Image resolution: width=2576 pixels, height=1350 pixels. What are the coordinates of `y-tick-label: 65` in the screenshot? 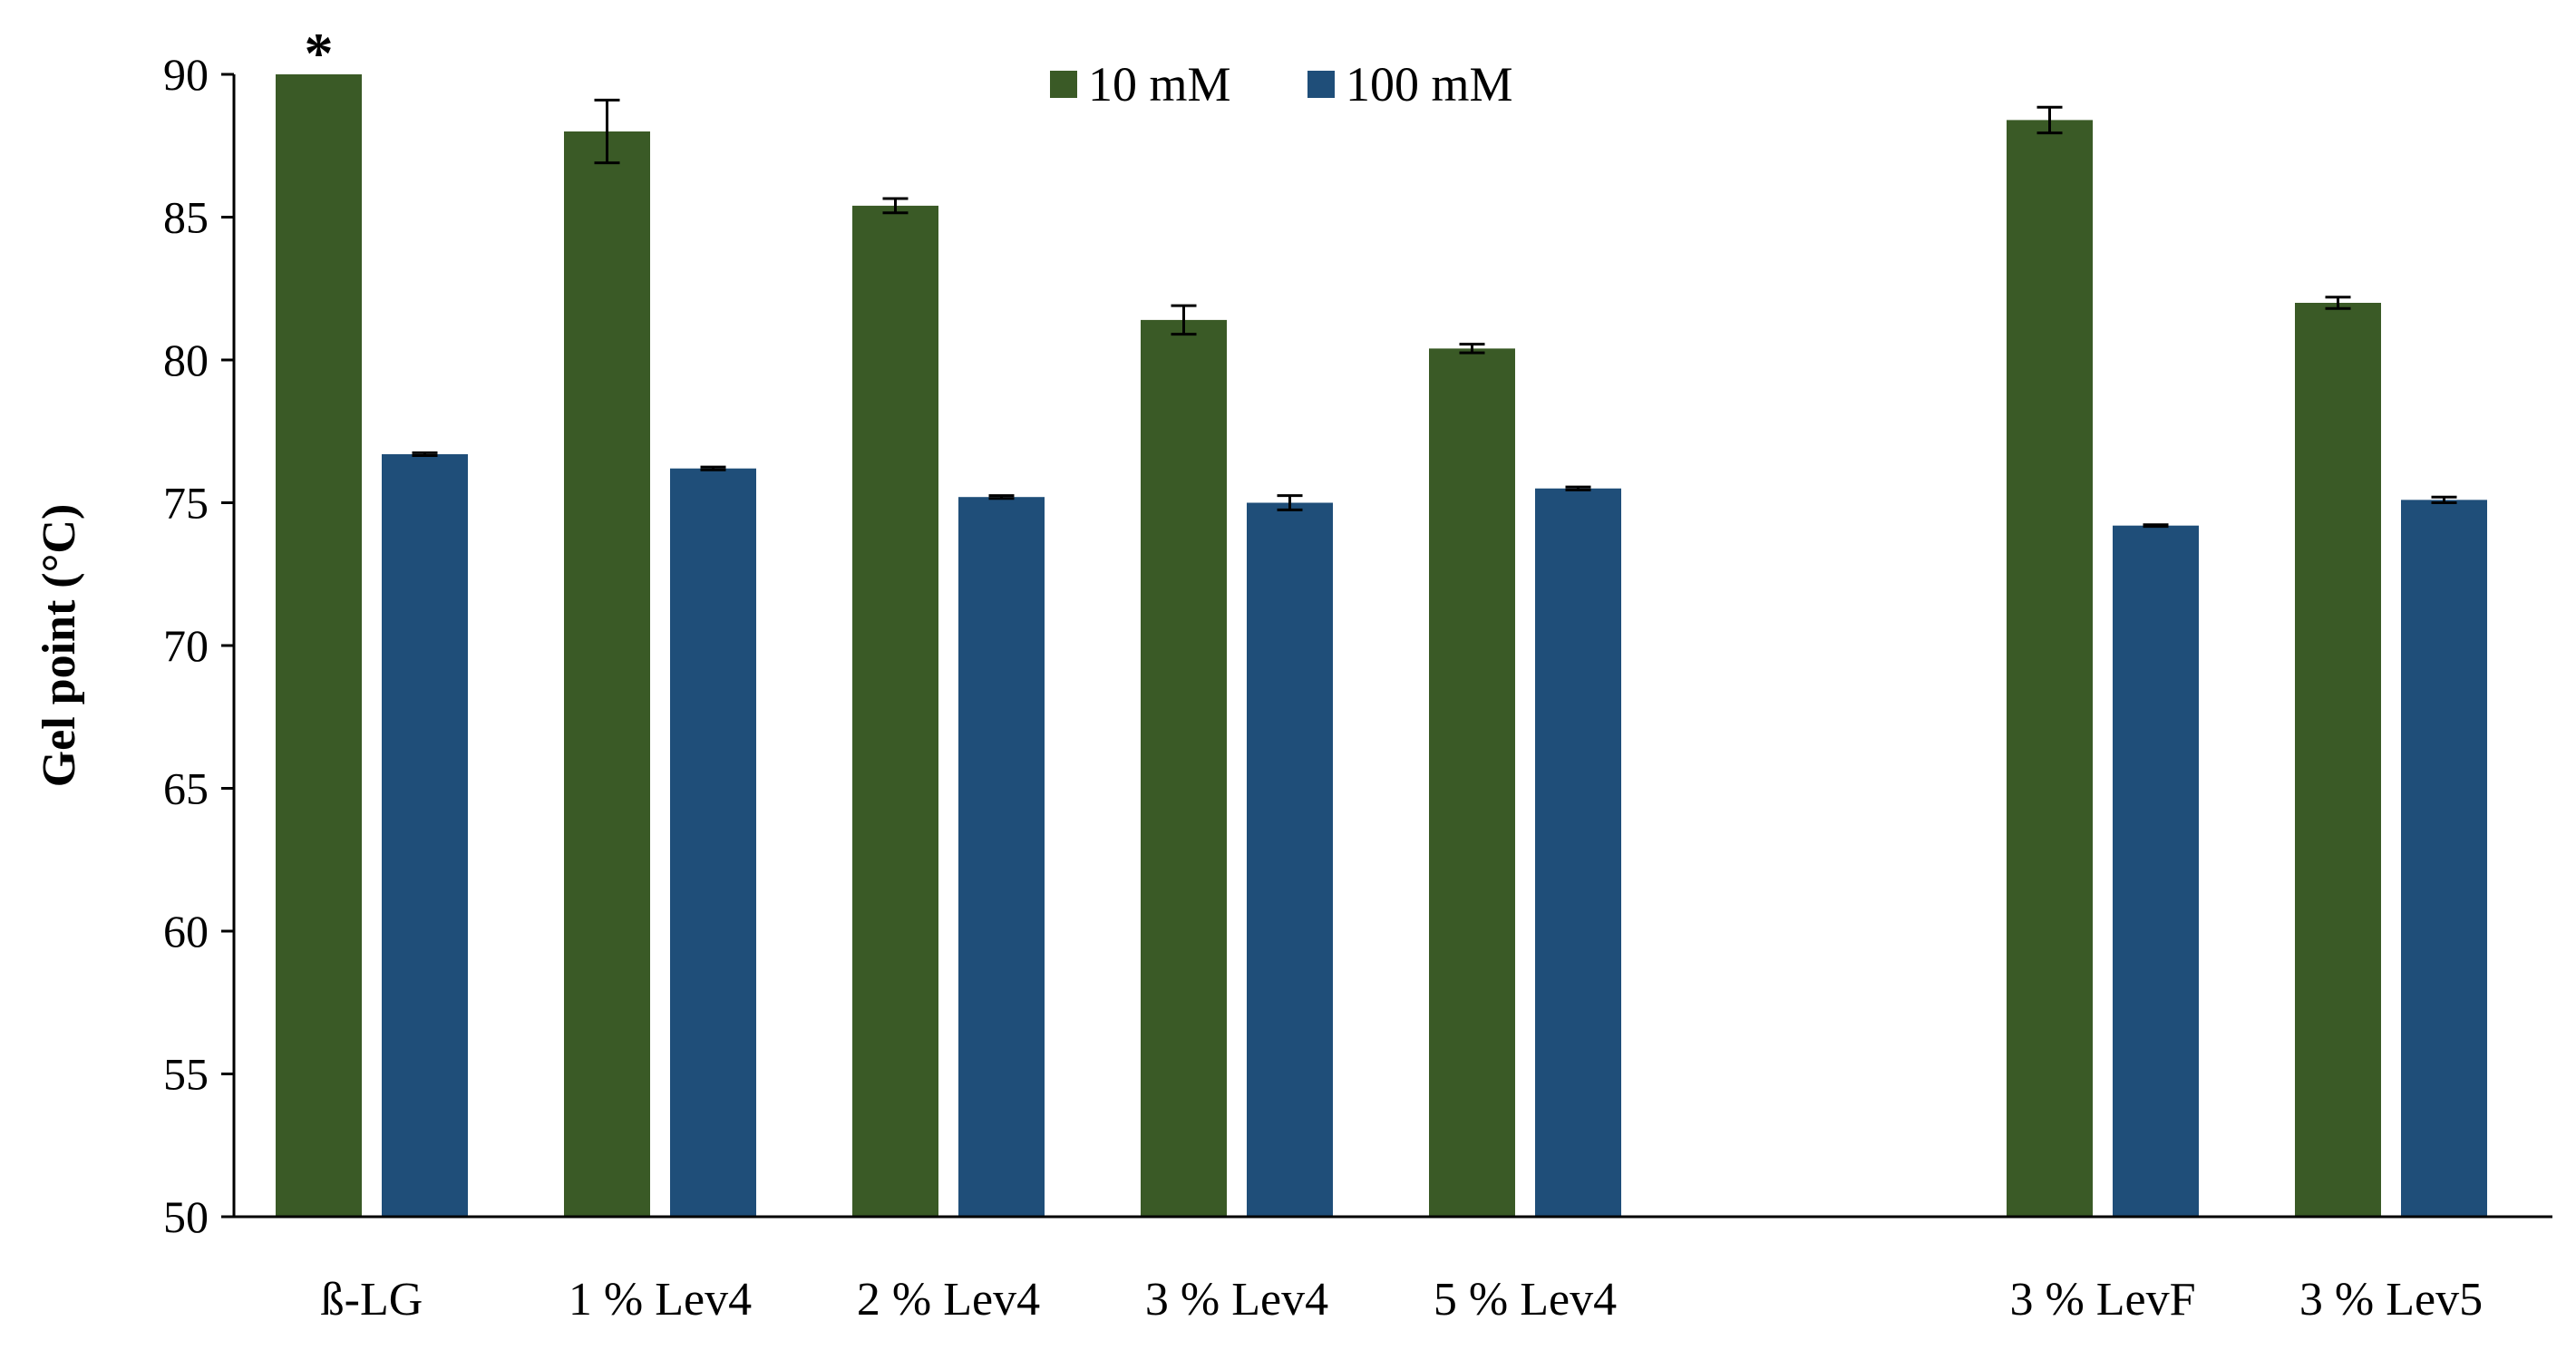 It's located at (186, 788).